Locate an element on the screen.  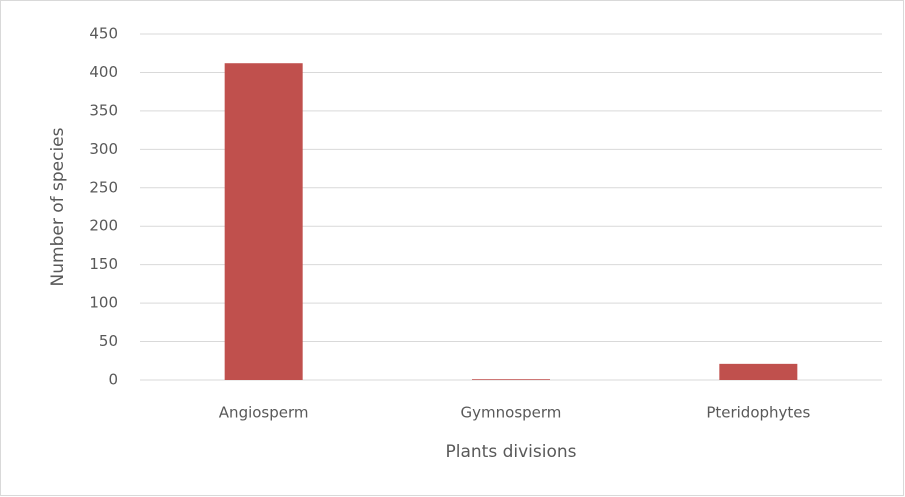
x-tick-label: Gymnosperm is located at coordinates (511, 413).